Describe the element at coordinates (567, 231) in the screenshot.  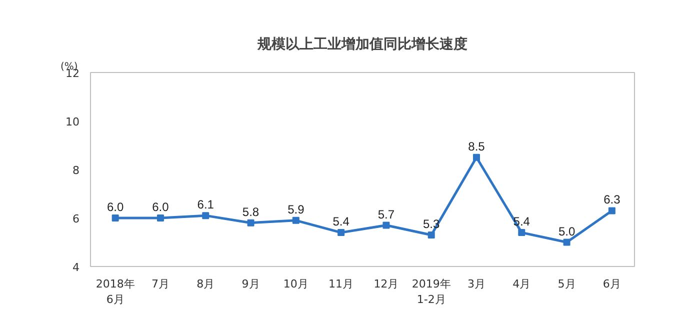
I see `data-label: 5.0` at that location.